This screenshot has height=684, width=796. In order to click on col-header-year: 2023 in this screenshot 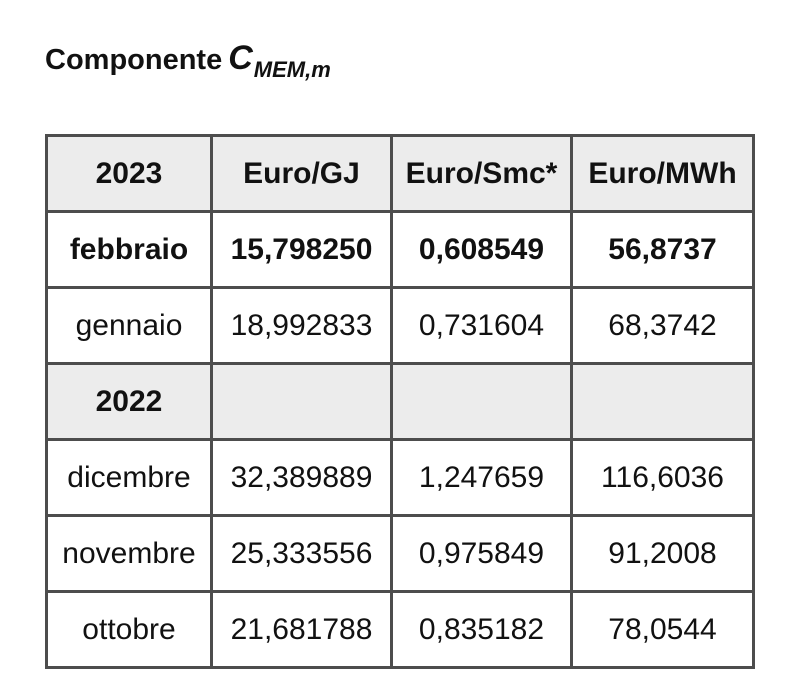, I will do `click(129, 173)`.